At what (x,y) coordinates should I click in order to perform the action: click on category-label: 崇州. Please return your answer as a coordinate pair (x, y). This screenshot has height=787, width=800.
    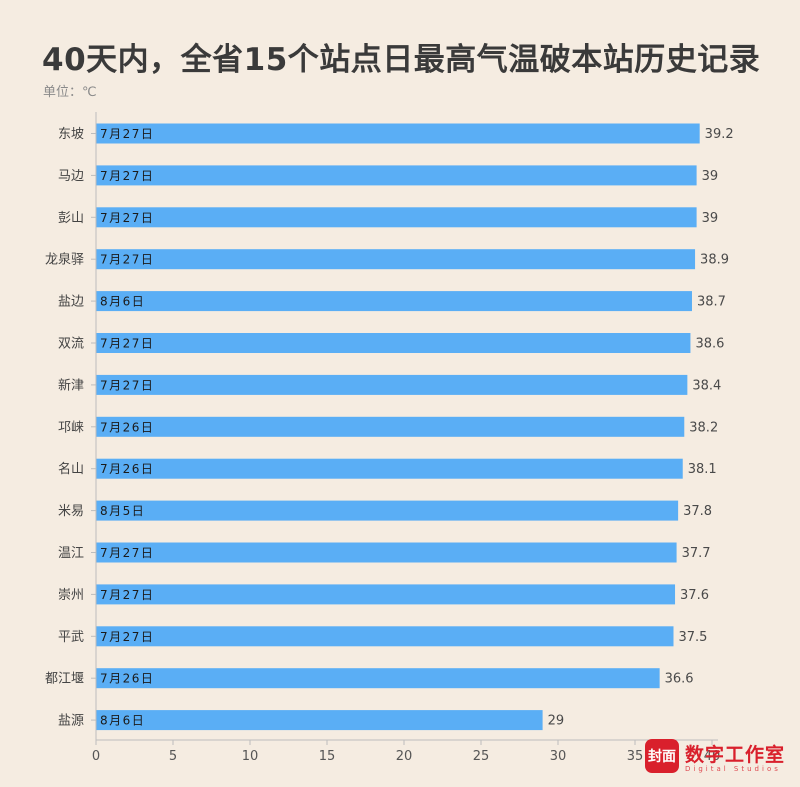
    Looking at the image, I should click on (71, 595).